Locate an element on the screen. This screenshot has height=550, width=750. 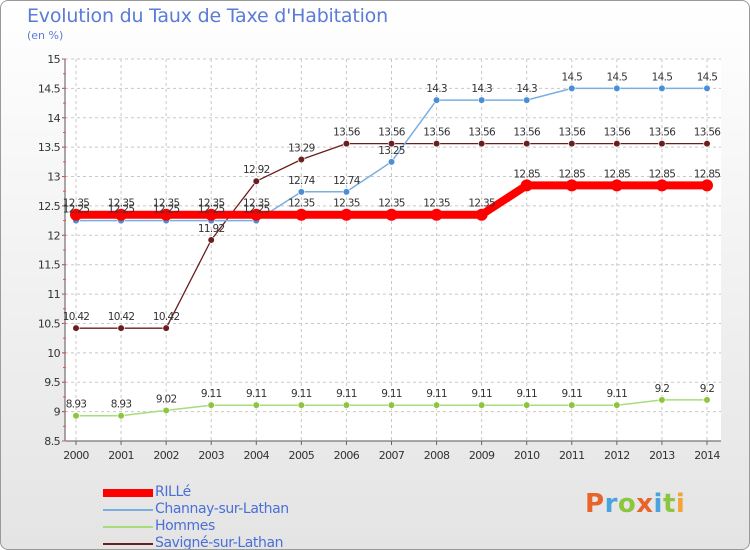
data-label: 12.74 is located at coordinates (302, 181).